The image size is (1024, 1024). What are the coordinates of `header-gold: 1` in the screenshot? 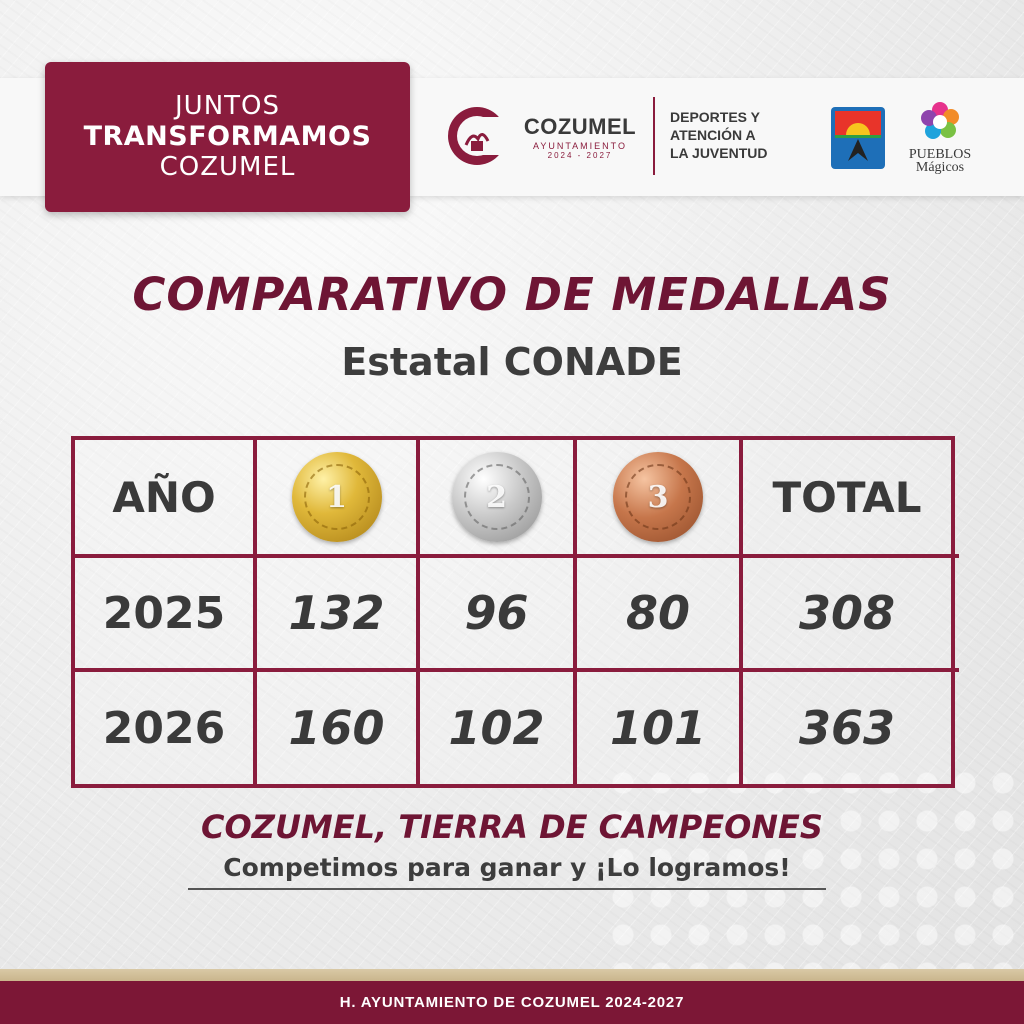 It's located at (336, 497).